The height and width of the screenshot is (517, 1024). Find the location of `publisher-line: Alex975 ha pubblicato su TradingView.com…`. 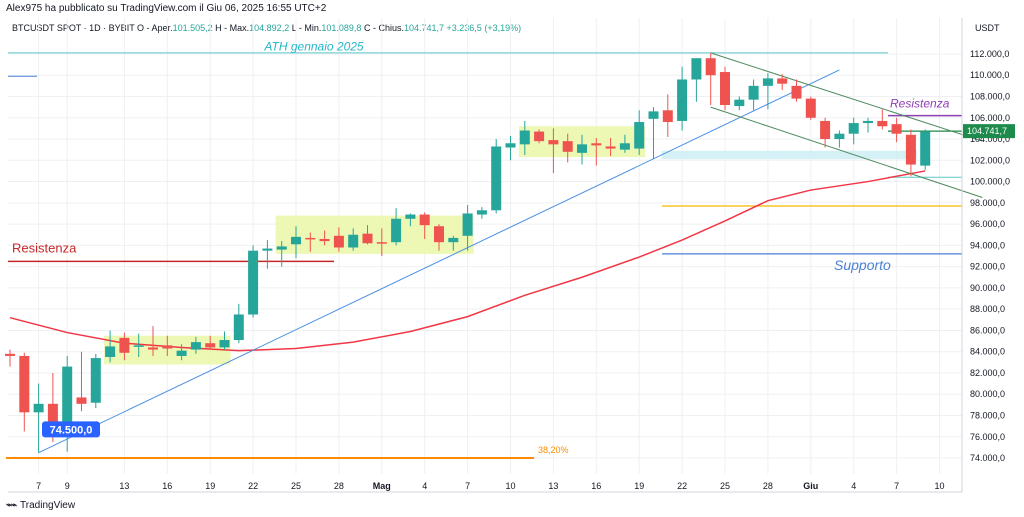

publisher-line: Alex975 ha pubblicato su TradingView.com… is located at coordinates (166, 8).